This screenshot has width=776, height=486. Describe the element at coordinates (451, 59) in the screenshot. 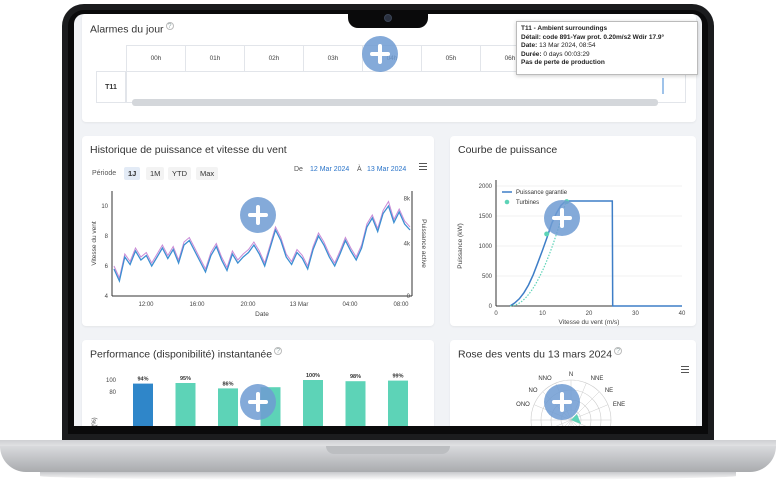

I see `hour-label: 05h` at that location.